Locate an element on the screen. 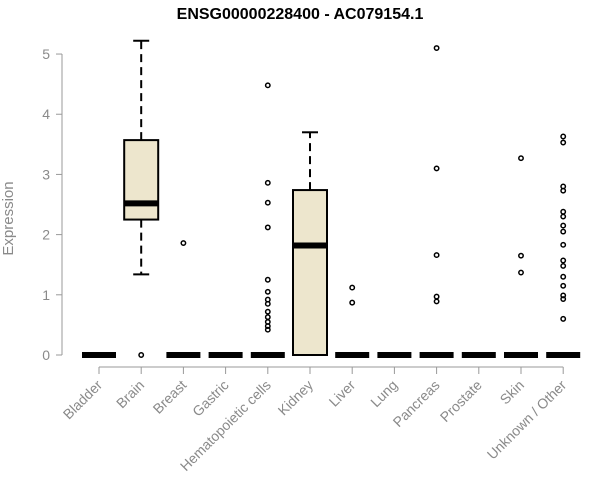 The width and height of the screenshot is (600, 500). y-tick-label: 4 is located at coordinates (46, 114).